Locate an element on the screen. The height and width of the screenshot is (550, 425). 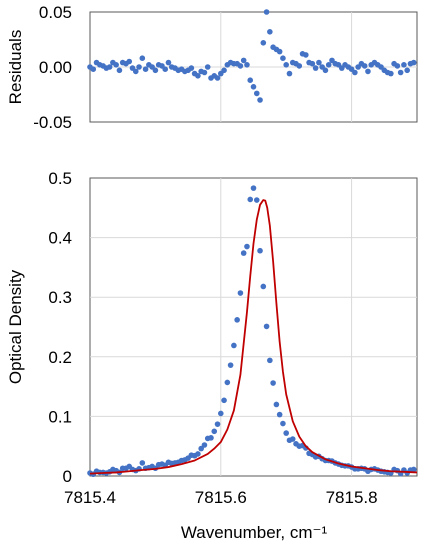
main-x-tick-label: 7815.8 is located at coordinates (352, 497).